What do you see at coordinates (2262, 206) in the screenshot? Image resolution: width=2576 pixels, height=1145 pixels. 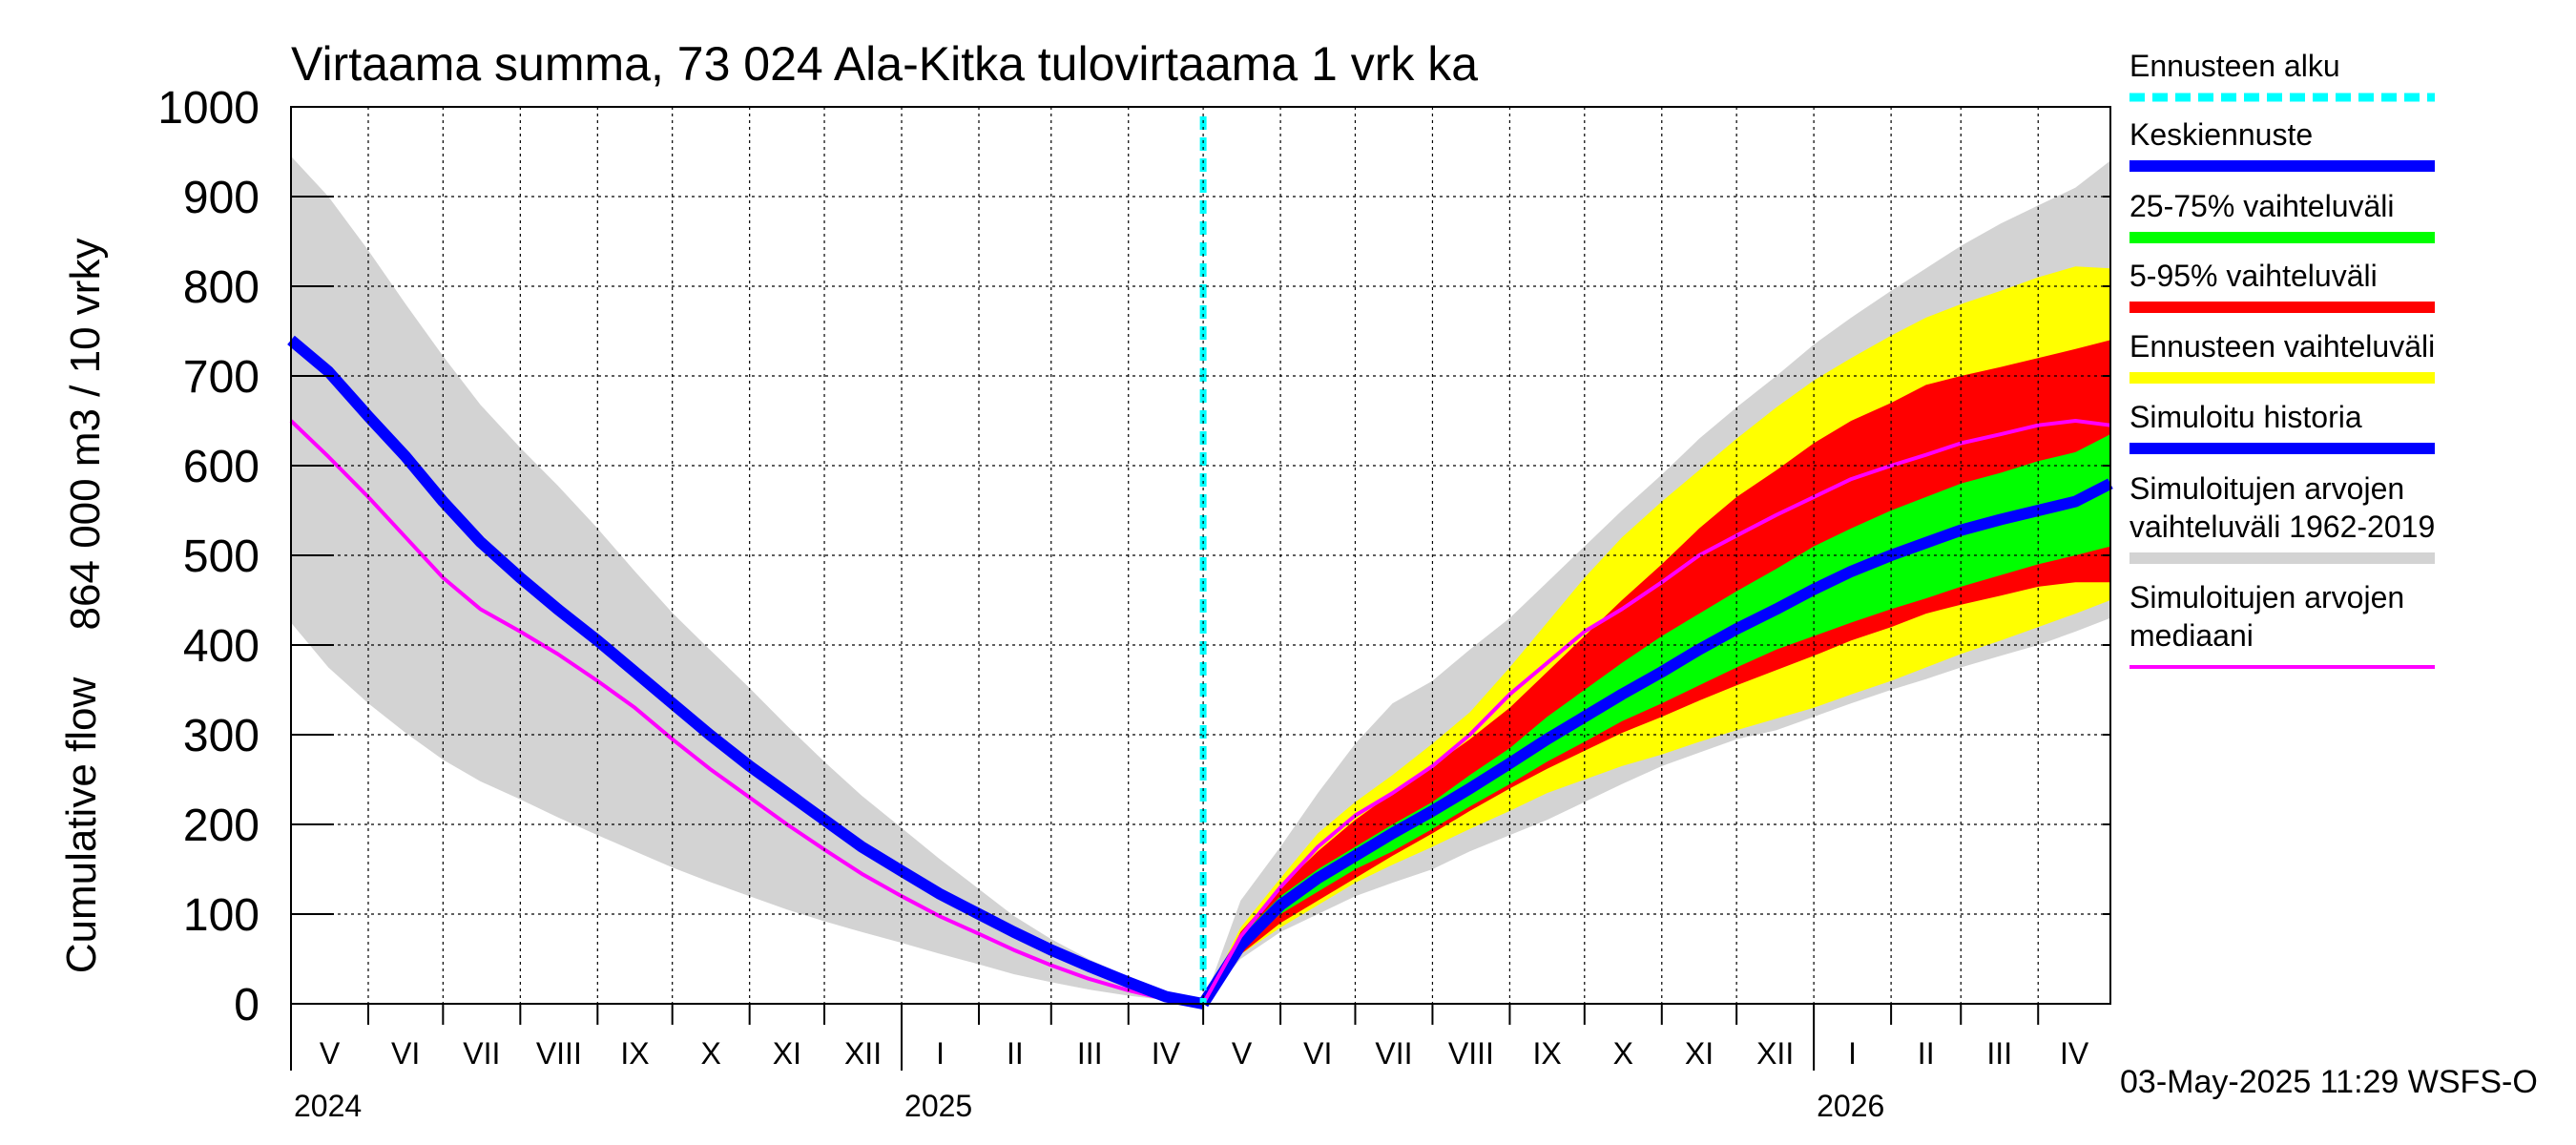 I see `legend-item-label: 25-75% vaihteluväli` at bounding box center [2262, 206].